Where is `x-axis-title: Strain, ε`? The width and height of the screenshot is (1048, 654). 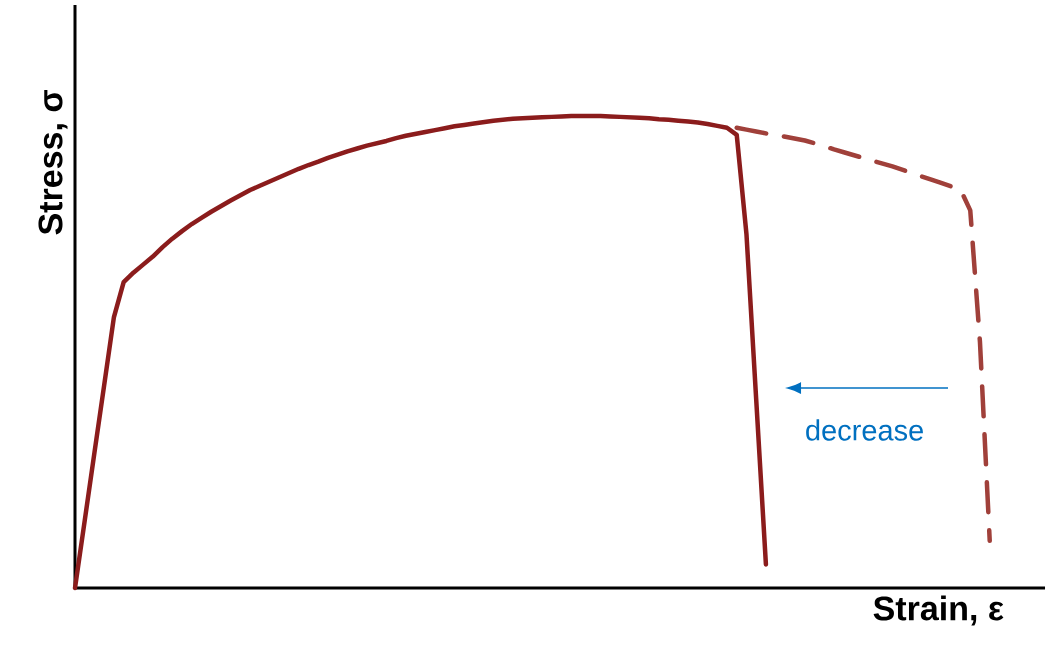
x-axis-title: Strain, ε is located at coordinates (938, 610).